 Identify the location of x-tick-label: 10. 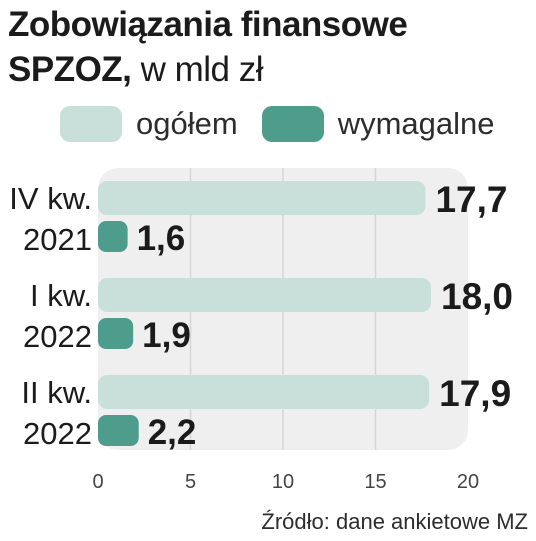
(283, 482).